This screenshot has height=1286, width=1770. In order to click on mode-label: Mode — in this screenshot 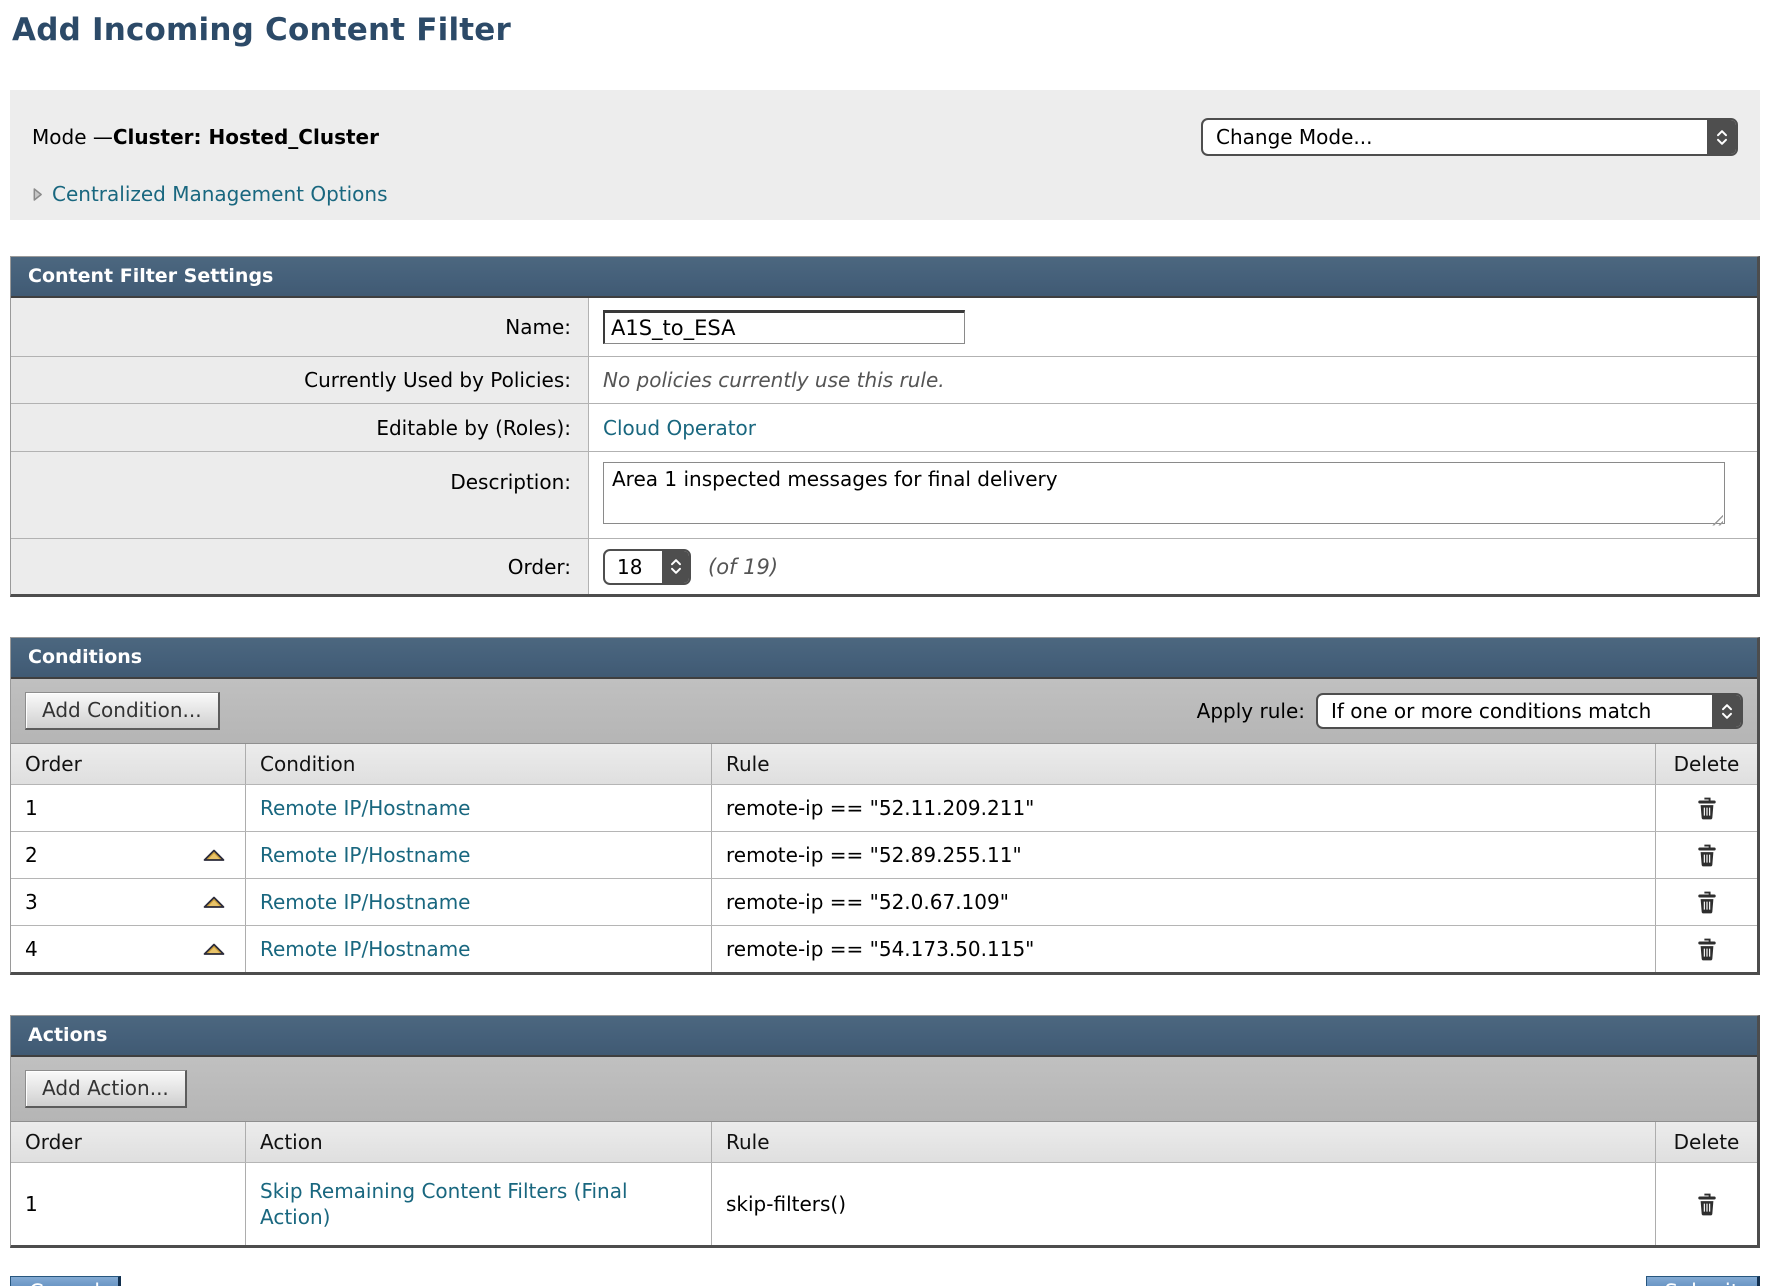, I will do `click(72, 137)`.